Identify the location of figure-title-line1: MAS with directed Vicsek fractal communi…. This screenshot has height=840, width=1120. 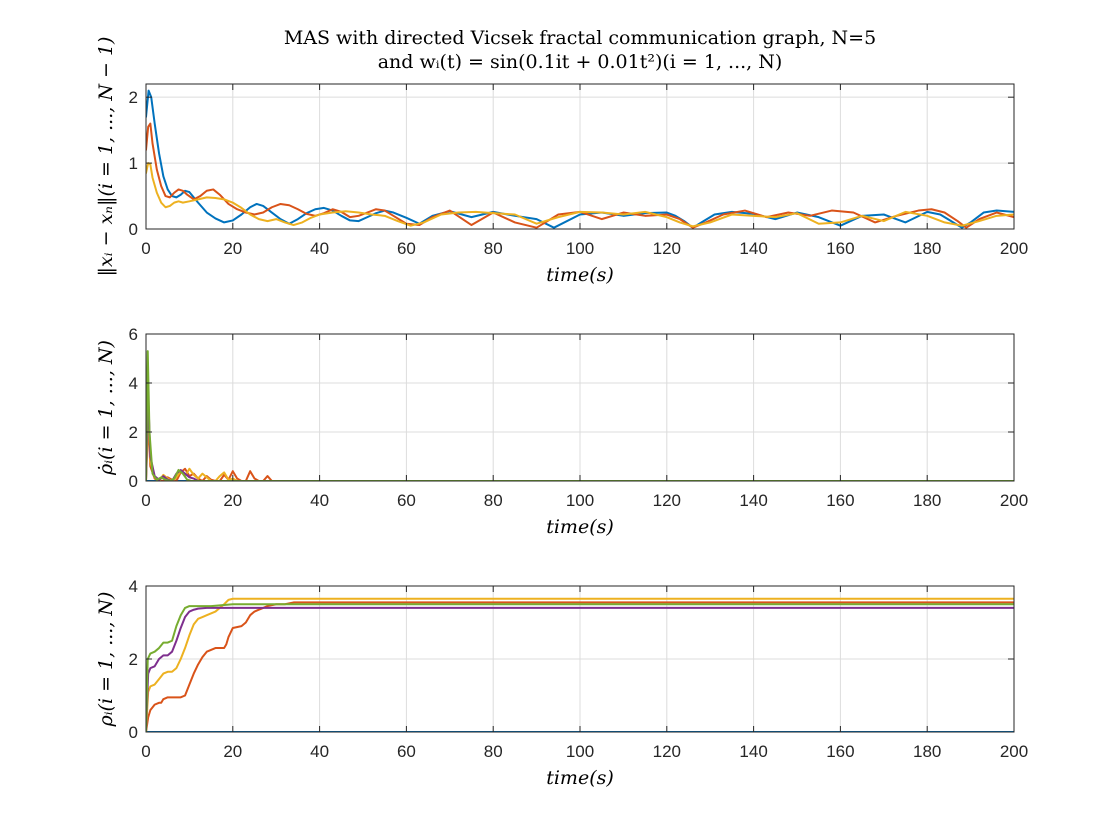
(580, 38).